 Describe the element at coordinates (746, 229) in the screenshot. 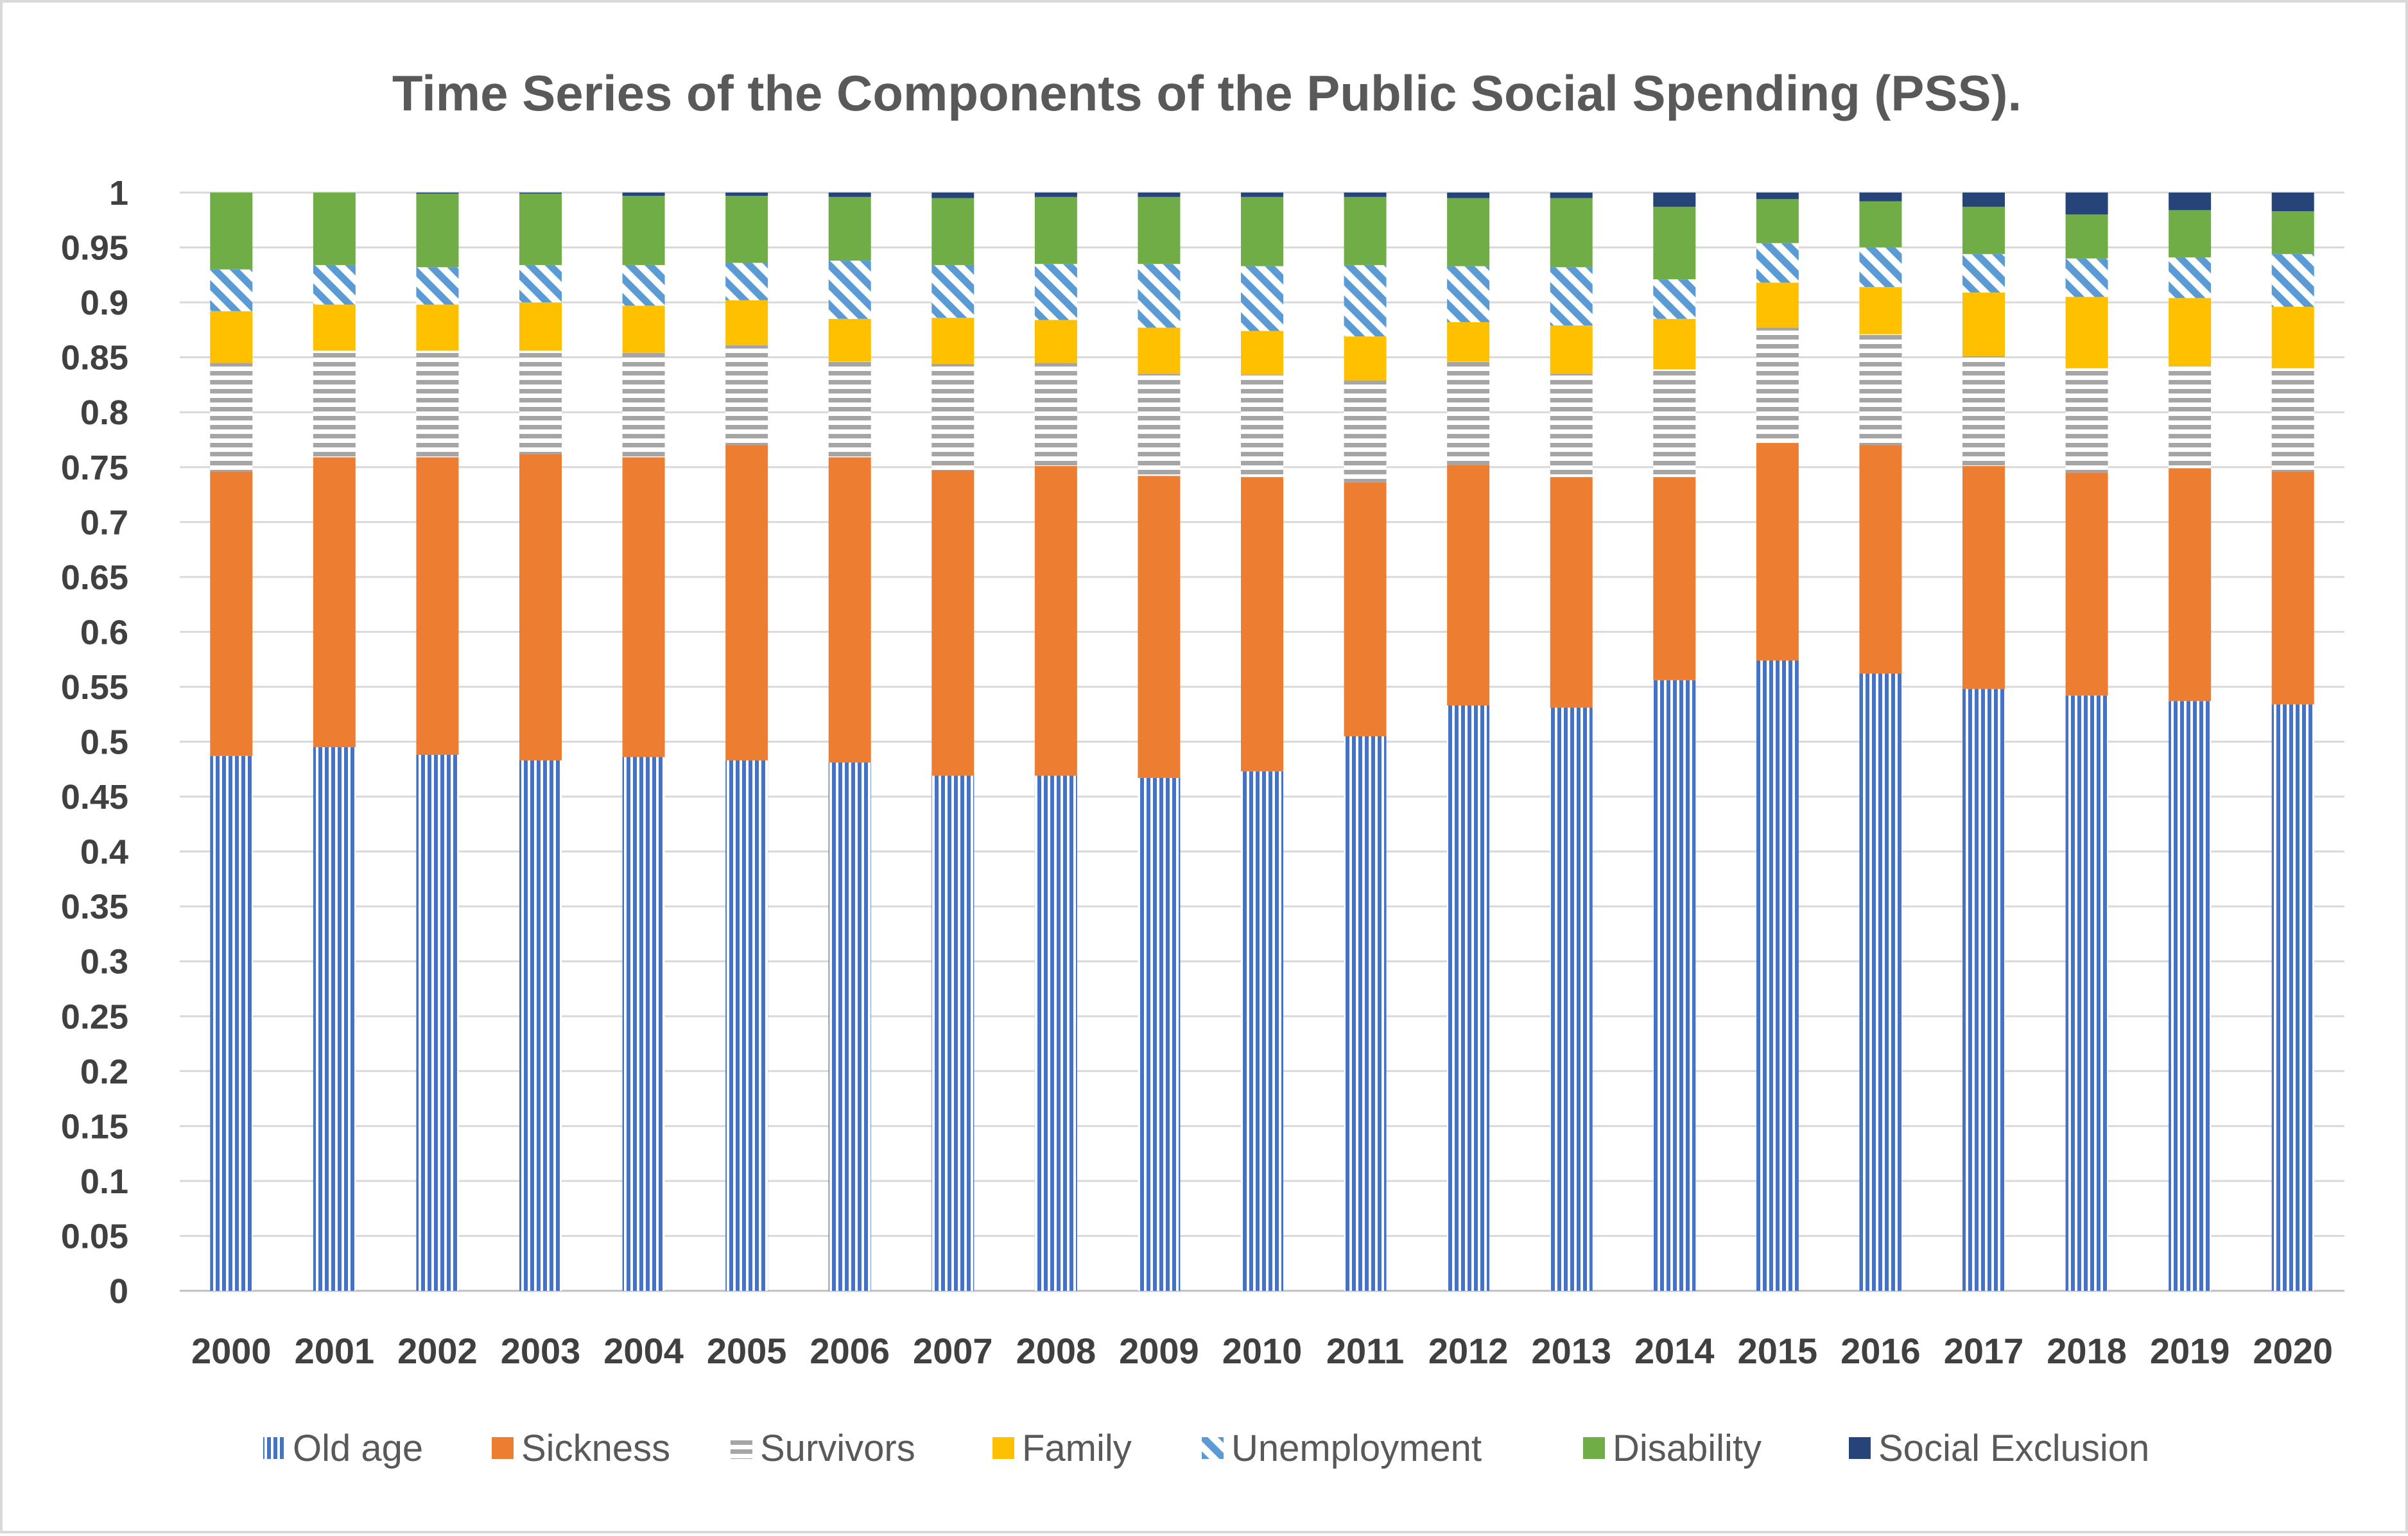

I see `bar-disability-2005` at that location.